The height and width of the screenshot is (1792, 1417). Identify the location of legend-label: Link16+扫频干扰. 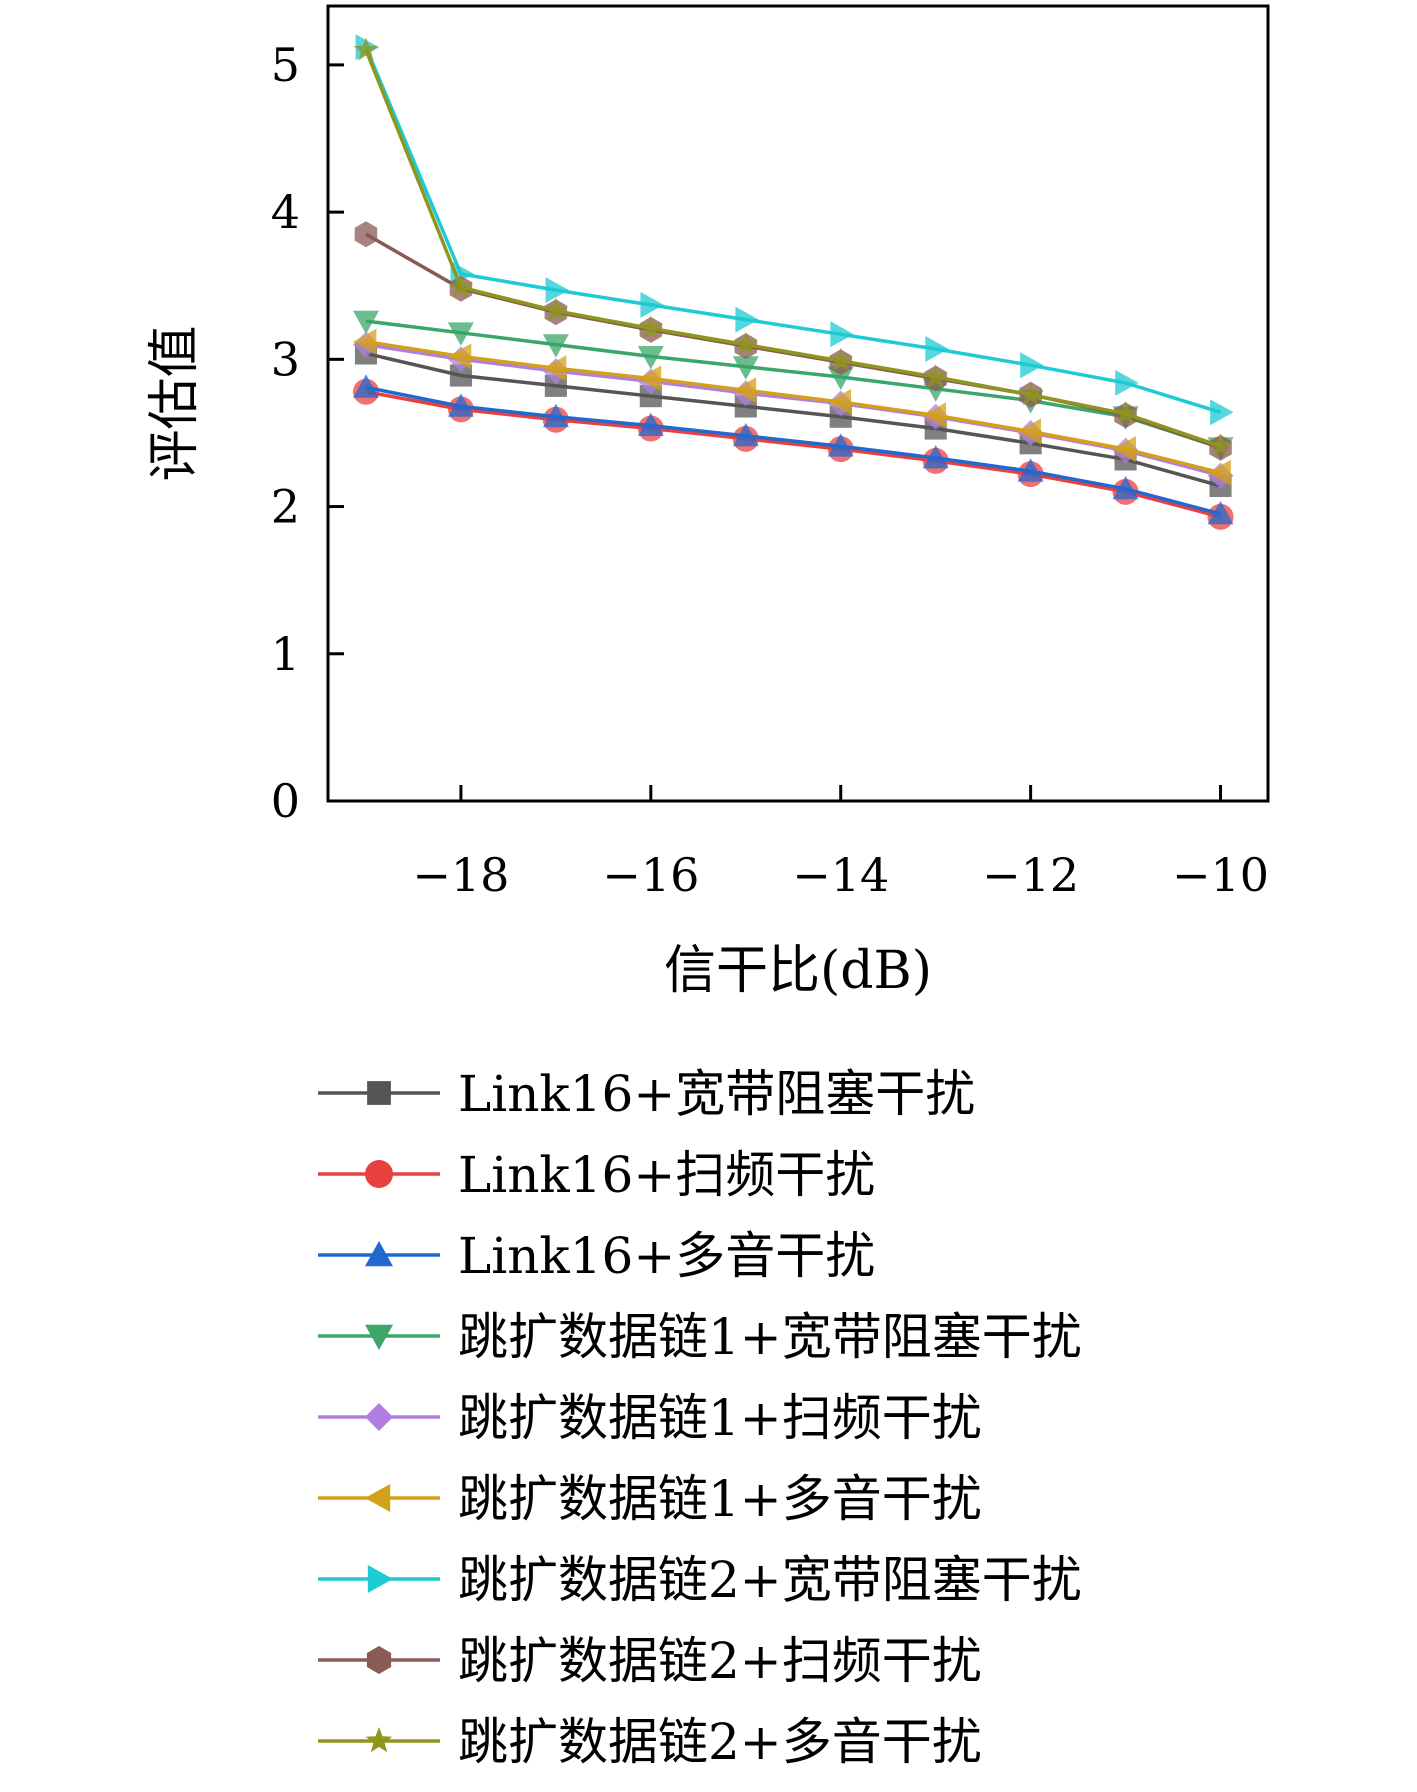
(666, 1175).